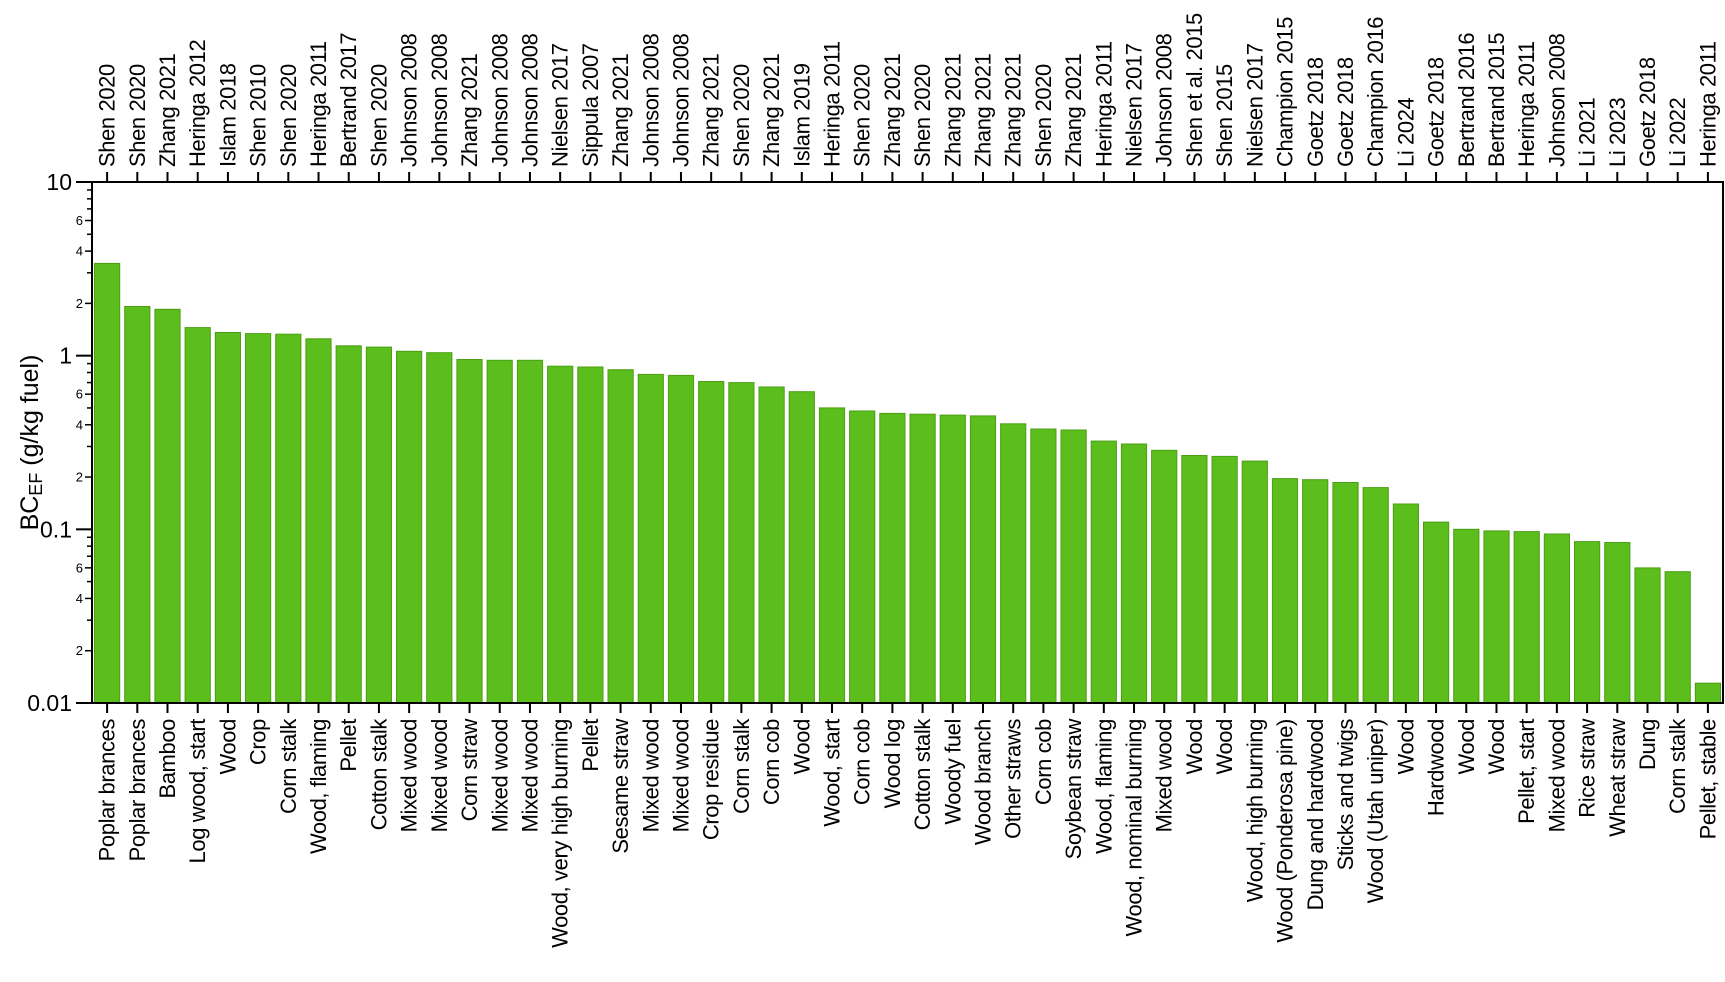  What do you see at coordinates (1073, 788) in the screenshot?
I see `fuel-label: Soybean straw` at bounding box center [1073, 788].